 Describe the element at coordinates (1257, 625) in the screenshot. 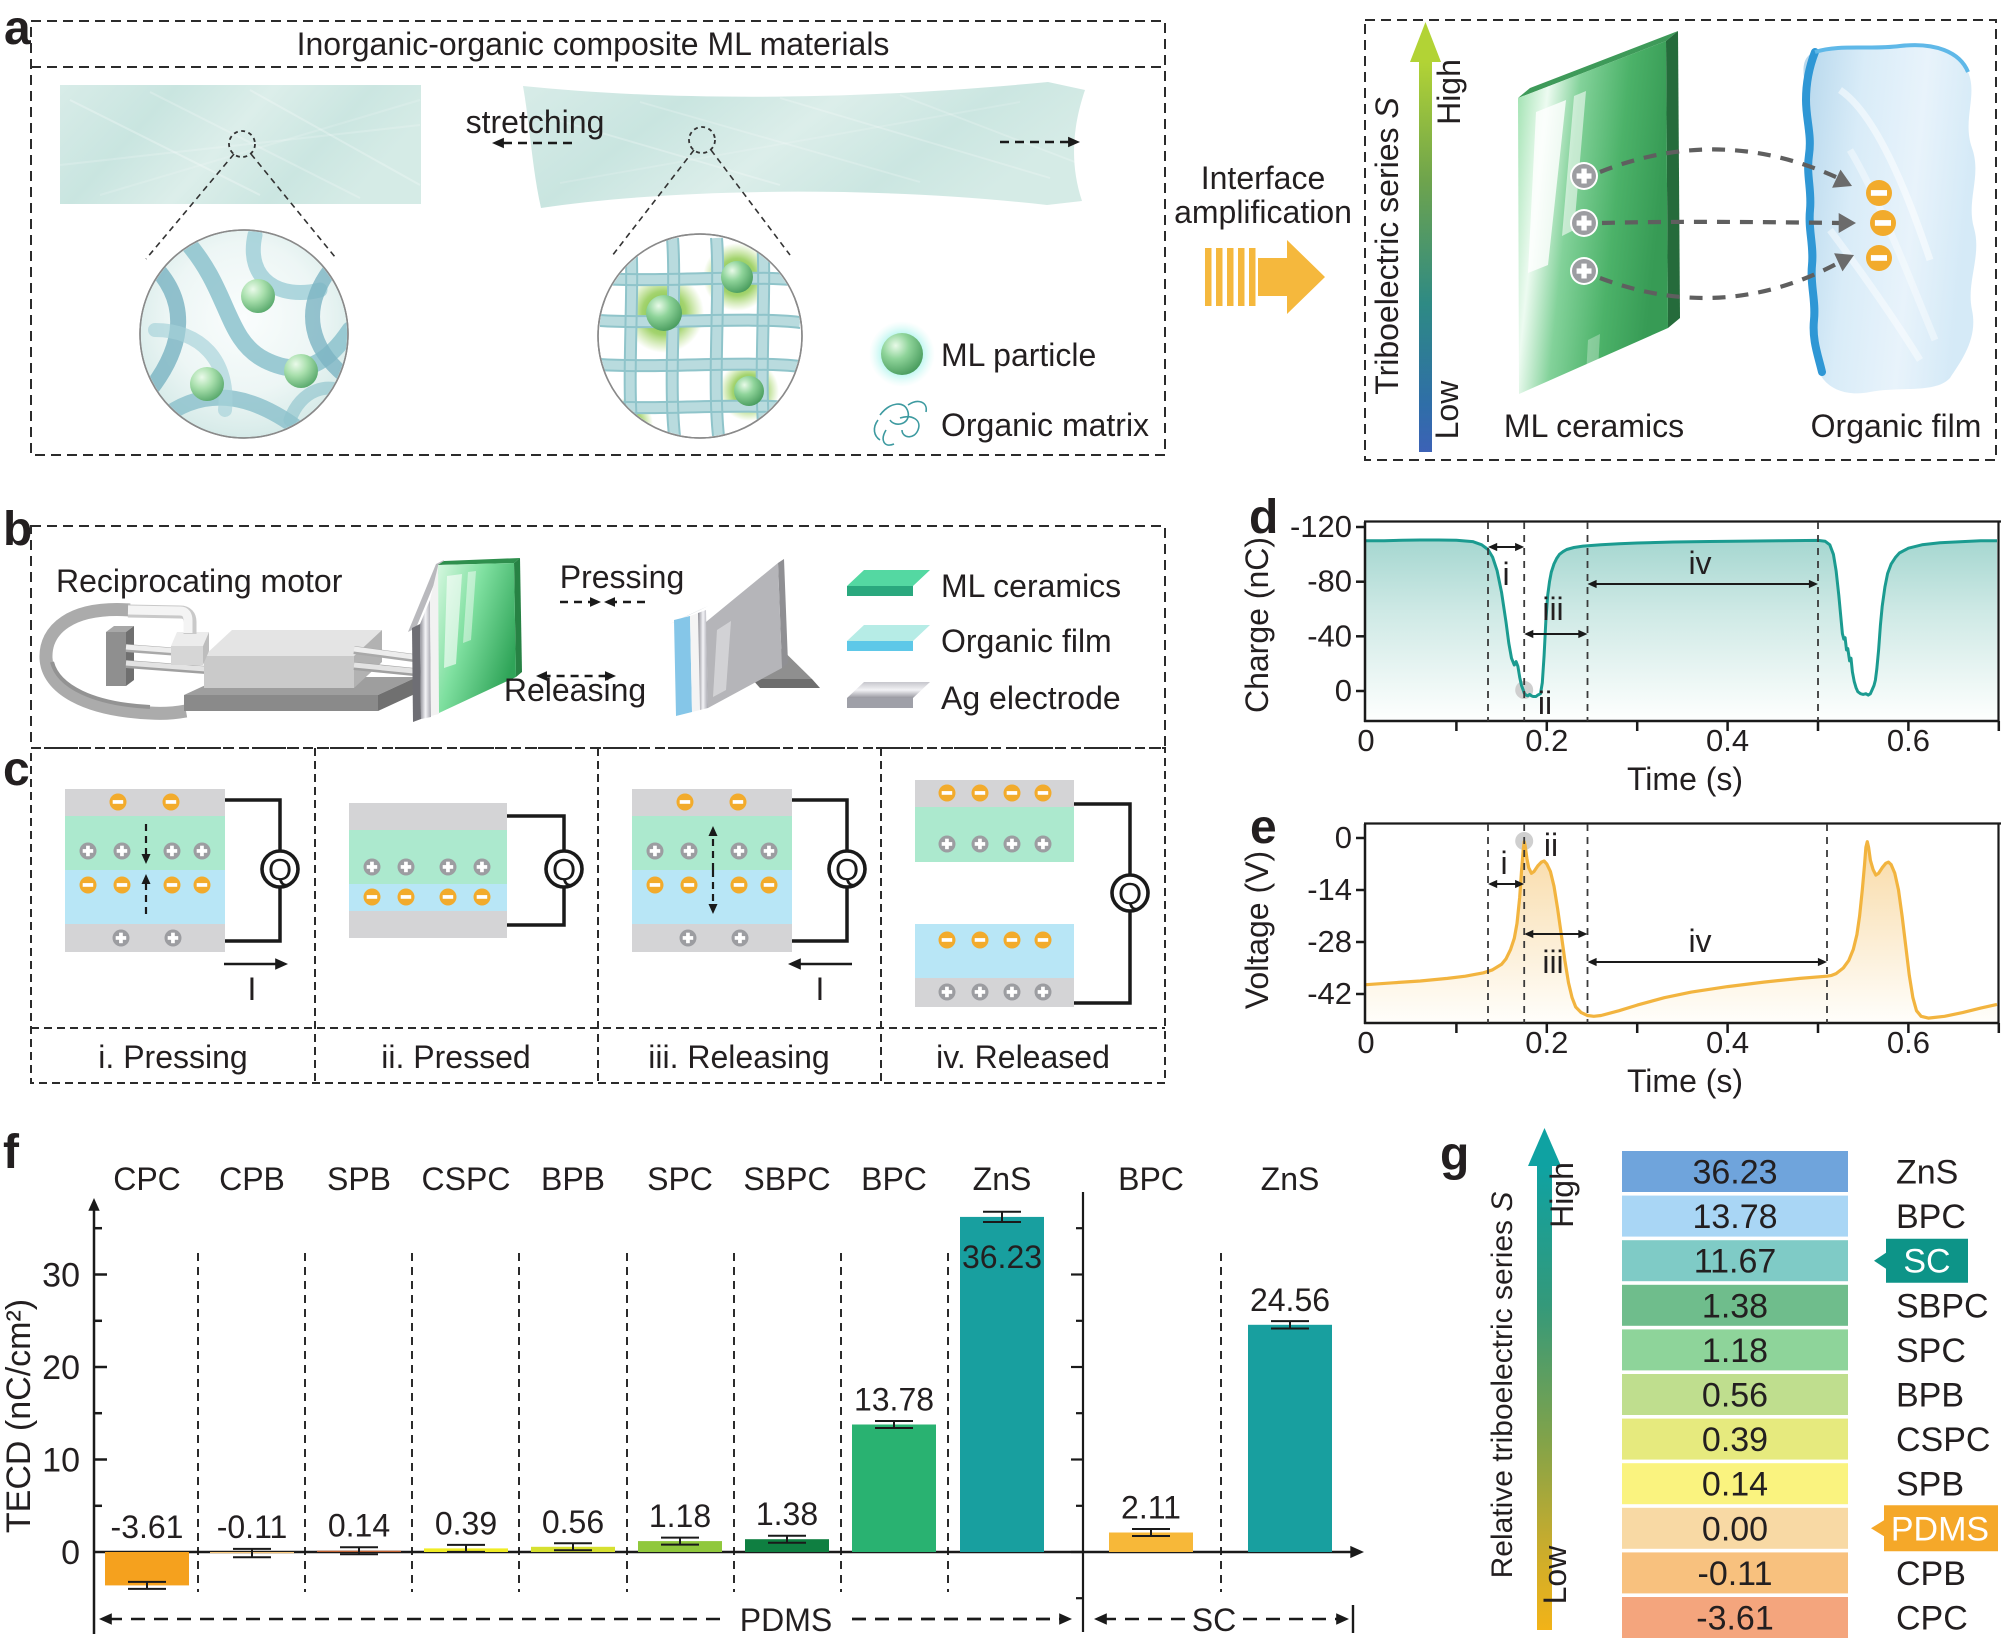

I see `svg-text: Charge (nC)` at that location.